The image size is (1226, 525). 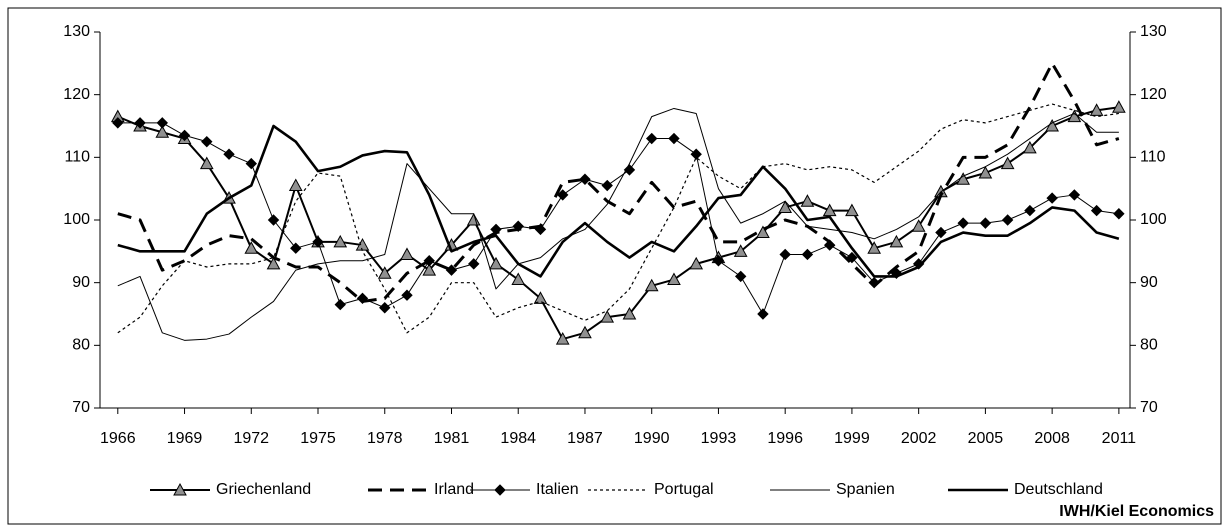 What do you see at coordinates (454, 489) in the screenshot?
I see `legend-label: Irland` at bounding box center [454, 489].